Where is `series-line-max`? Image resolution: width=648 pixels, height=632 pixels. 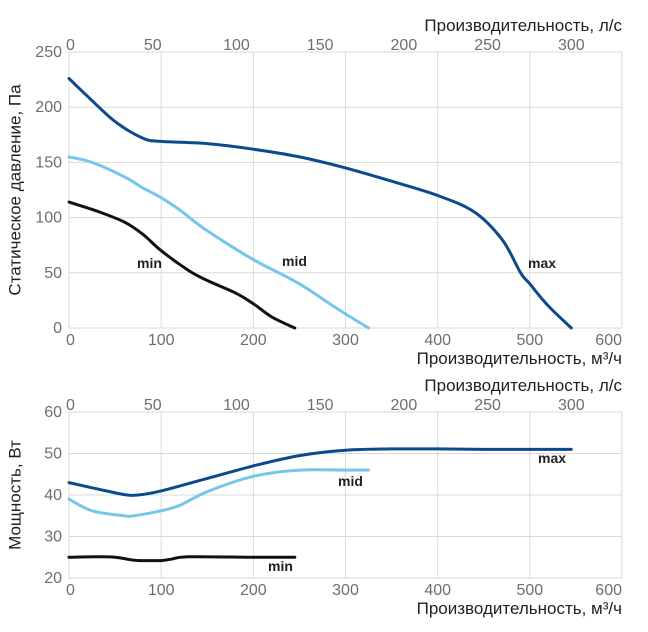
series-line-max is located at coordinates (320, 472).